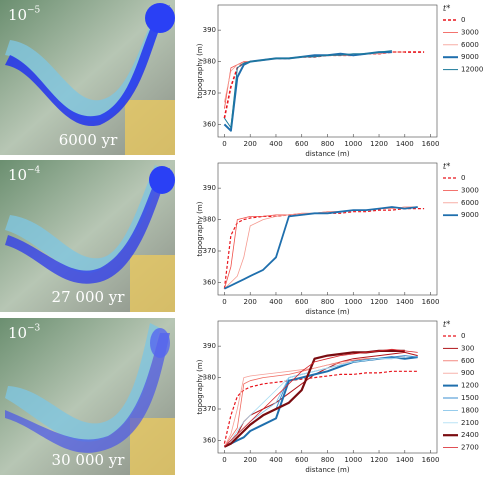 The image size is (500, 482). Describe the element at coordinates (89, 460) in the screenshot. I see `time-label: 30 000 yr` at that location.